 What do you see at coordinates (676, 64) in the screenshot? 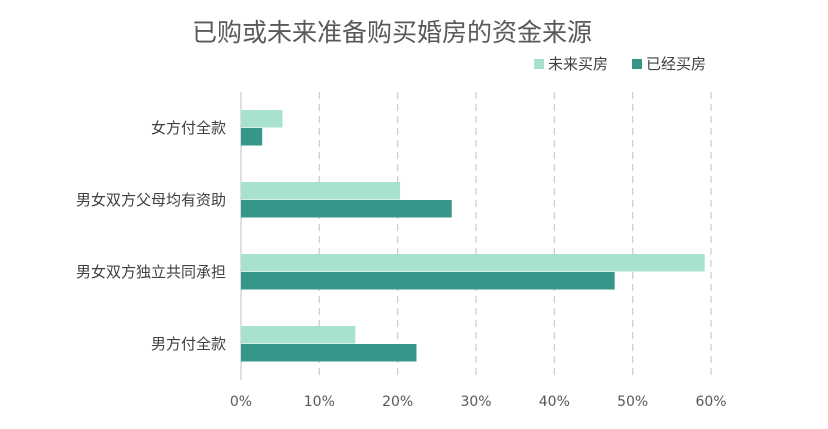
I see `legend-label: 已经买房` at bounding box center [676, 64].